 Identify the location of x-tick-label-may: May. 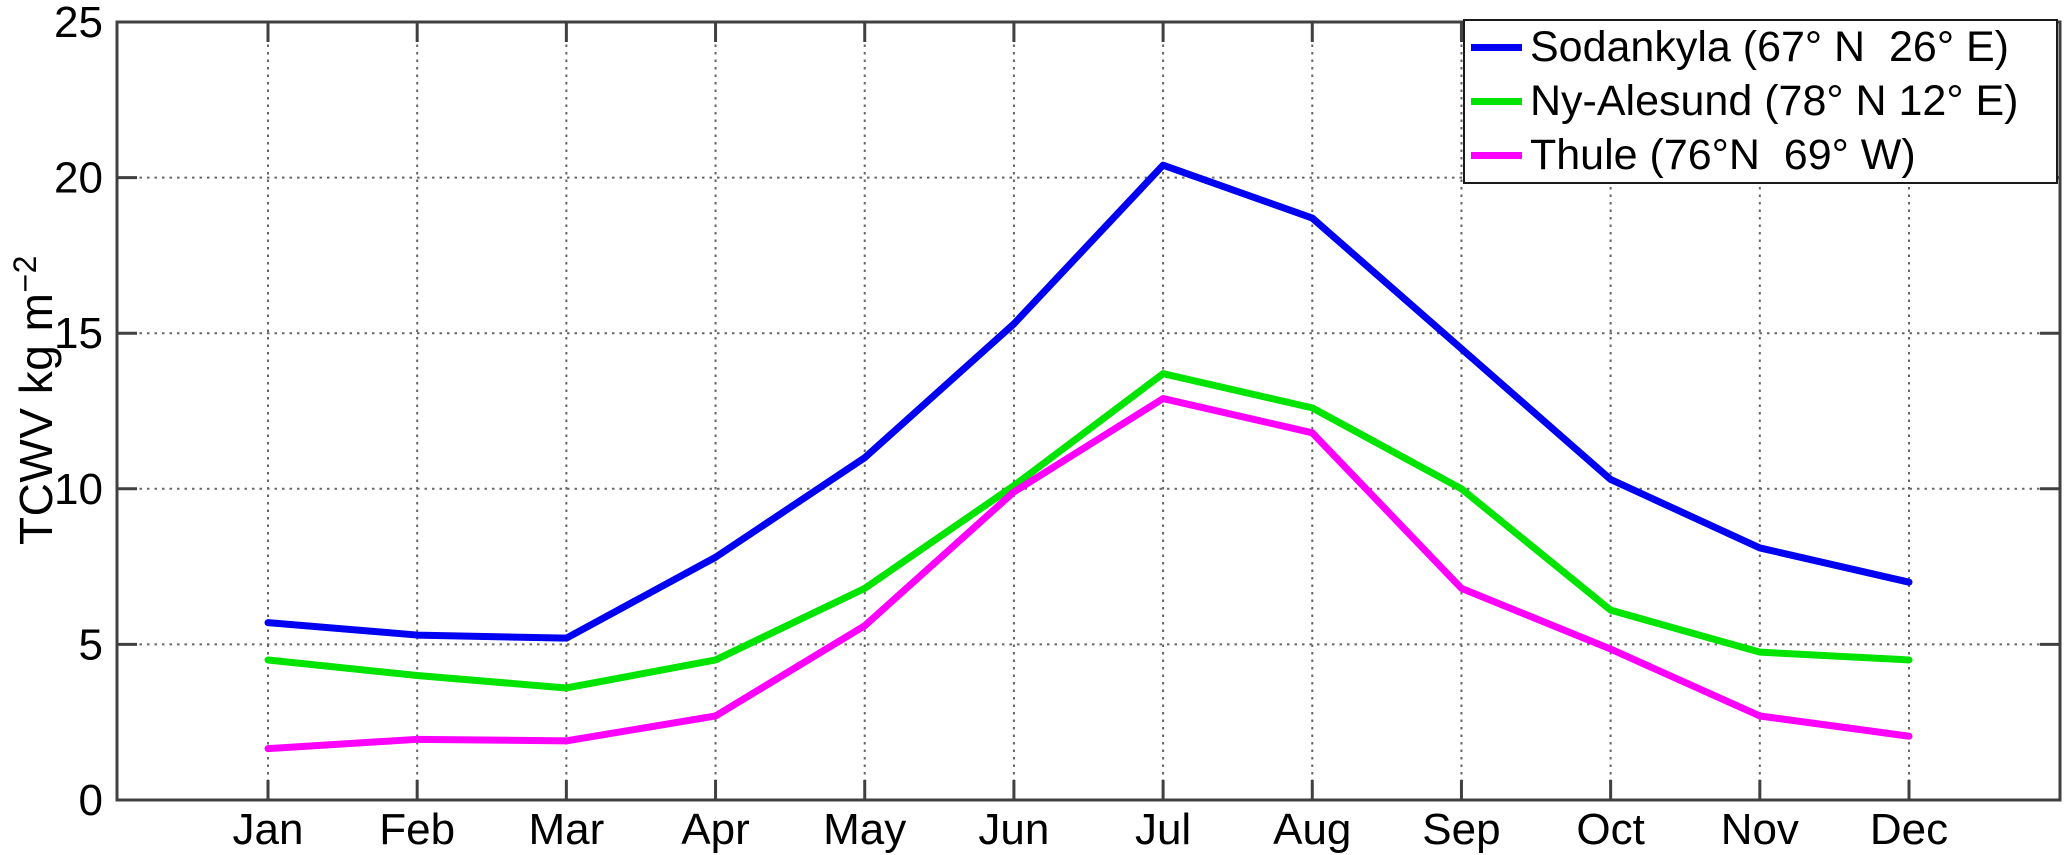
(864, 829).